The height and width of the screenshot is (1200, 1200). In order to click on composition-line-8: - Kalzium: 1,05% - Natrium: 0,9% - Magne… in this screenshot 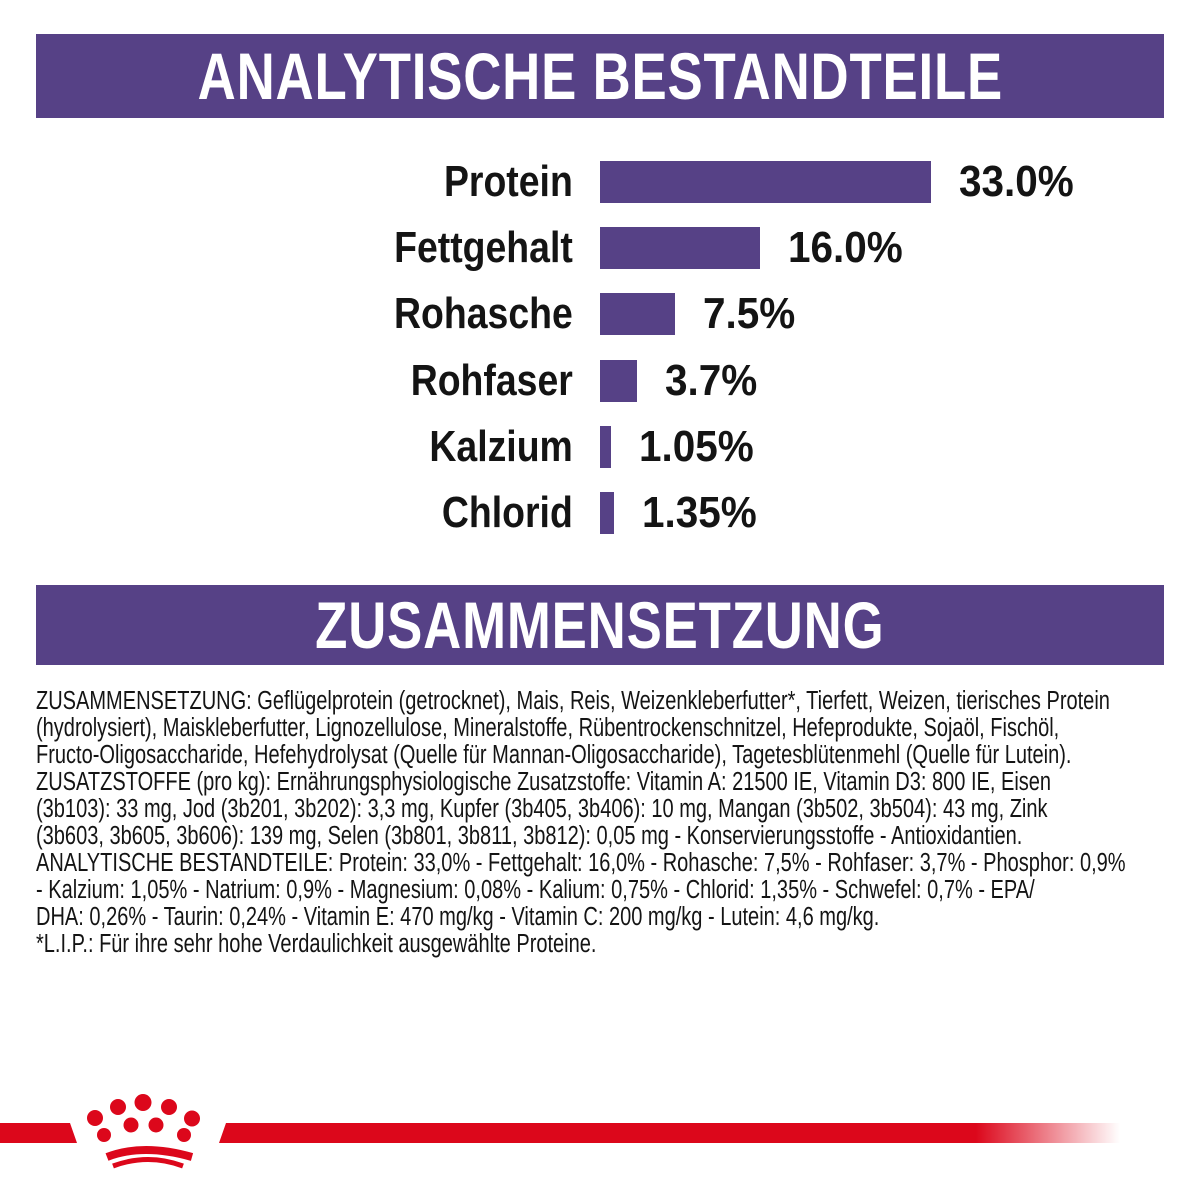, I will do `click(535, 890)`.